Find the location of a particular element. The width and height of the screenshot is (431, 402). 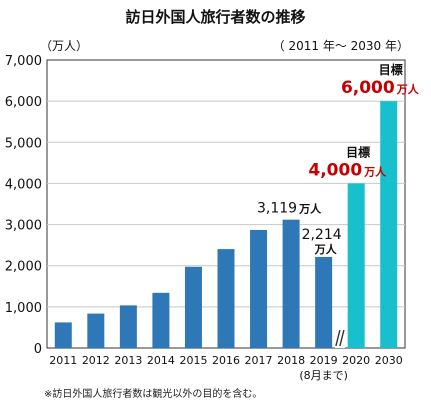

y-tick-label: 0 is located at coordinates (38, 349).